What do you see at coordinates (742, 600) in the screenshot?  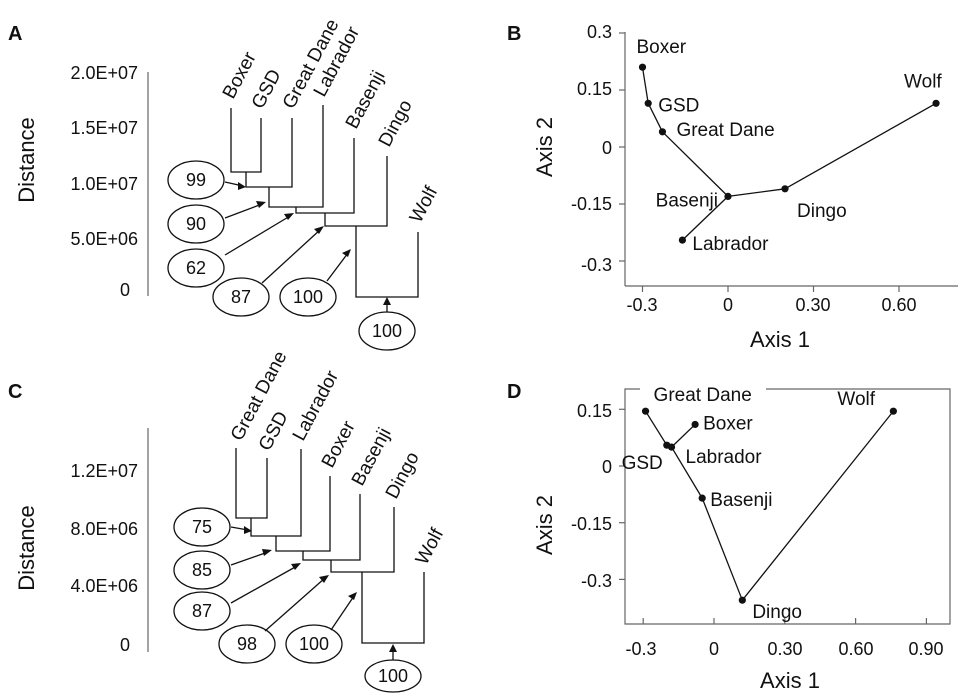 I see `panel-d-point-dingo` at bounding box center [742, 600].